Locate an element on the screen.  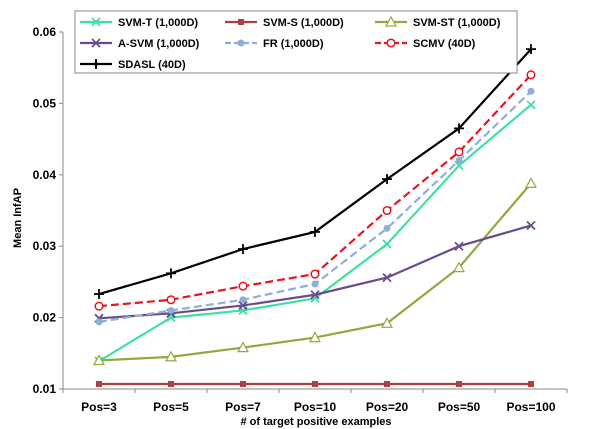
legend-item: SVM-T (1,000D) is located at coordinates (139, 23).